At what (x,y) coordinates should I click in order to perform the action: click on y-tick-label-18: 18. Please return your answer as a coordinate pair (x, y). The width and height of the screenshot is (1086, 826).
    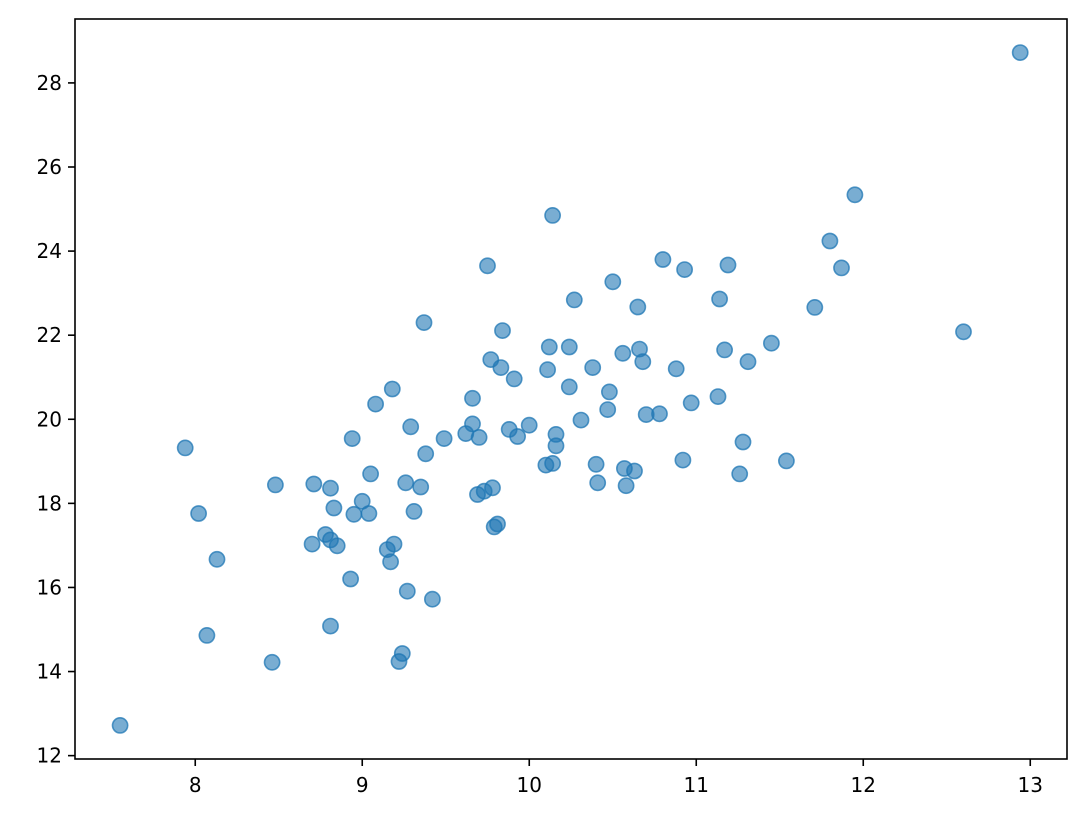
    Looking at the image, I should click on (49, 503).